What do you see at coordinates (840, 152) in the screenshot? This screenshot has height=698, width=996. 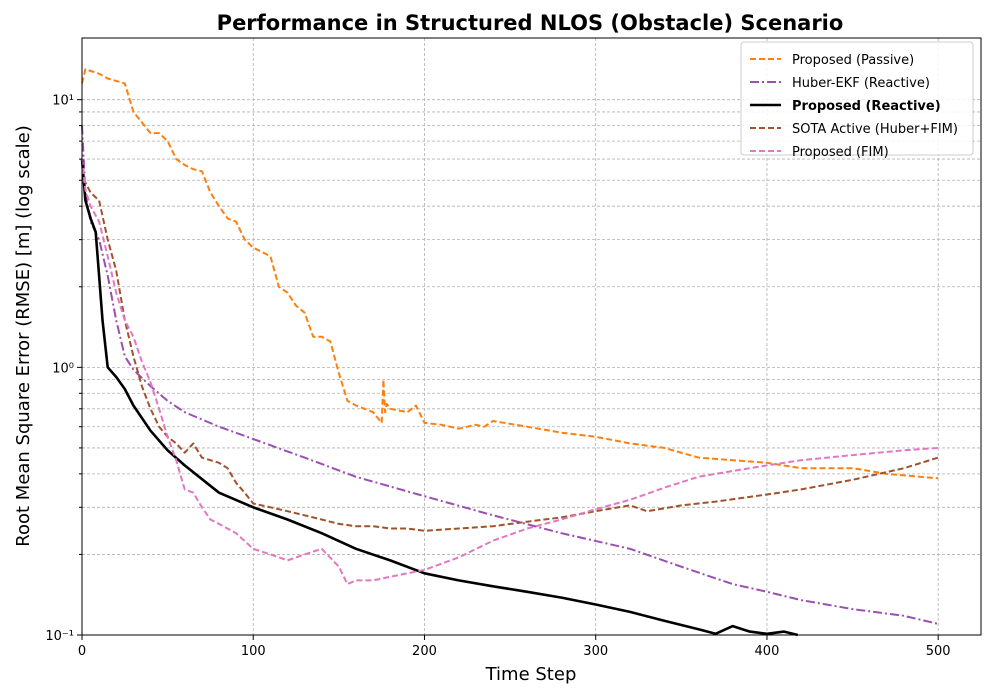 I see `legend-label-5: Proposed (FIM)` at bounding box center [840, 152].